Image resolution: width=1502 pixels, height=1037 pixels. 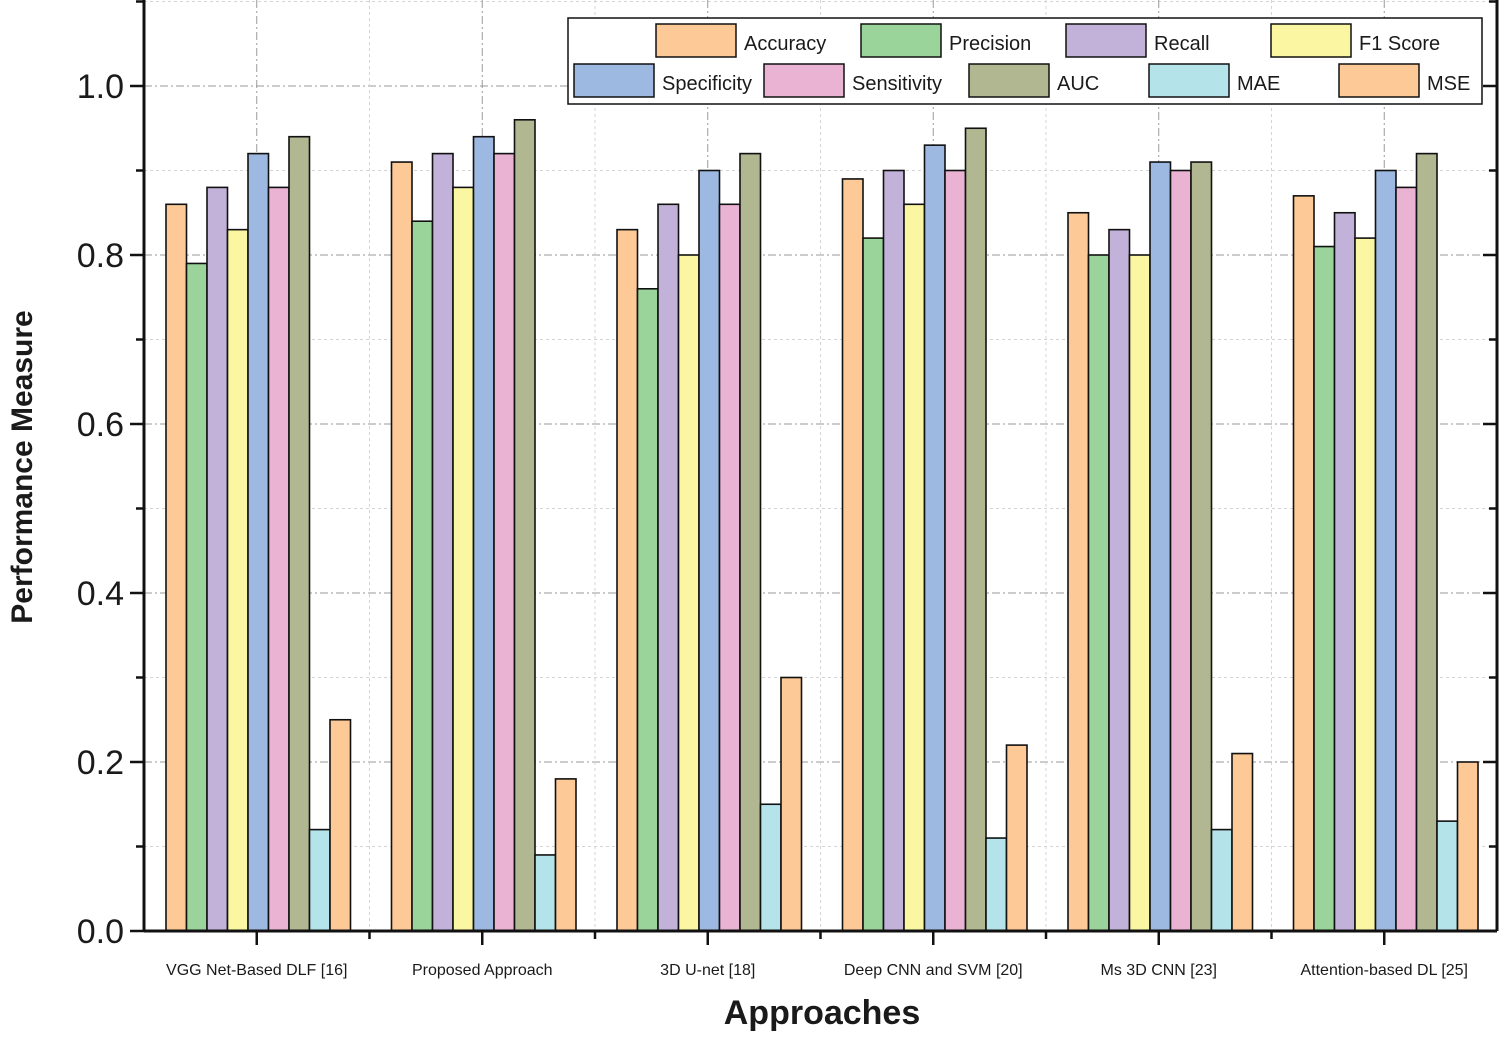 What do you see at coordinates (1379, 80) in the screenshot?
I see `legend-swatch-mse` at bounding box center [1379, 80].